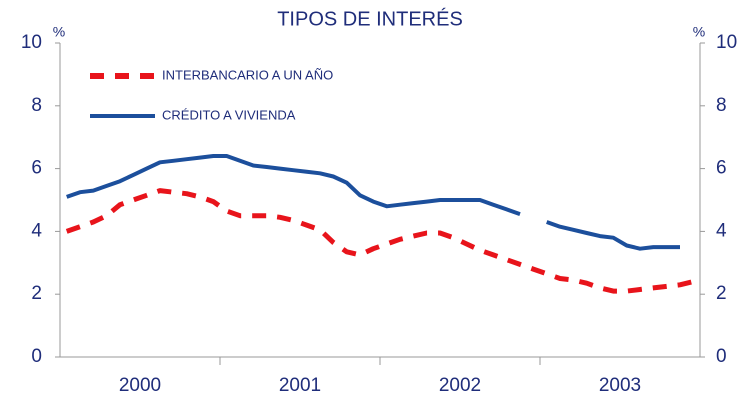  Describe the element at coordinates (721, 293) in the screenshot. I see `y2-tick-label: 2` at that location.